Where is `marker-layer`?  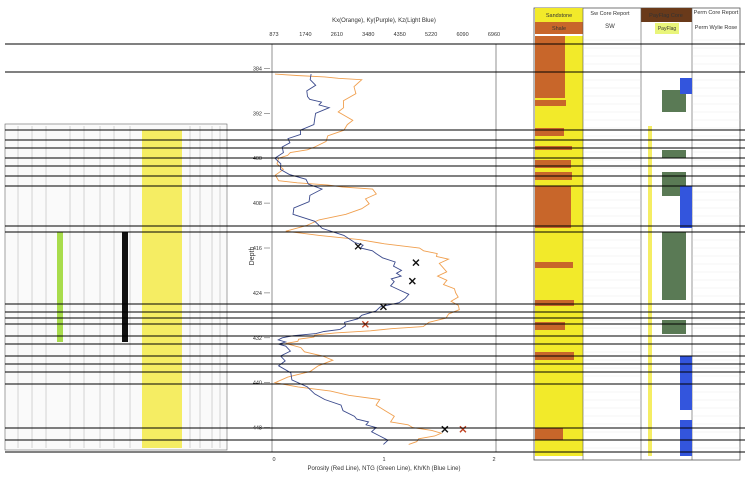
marker-layer is located at coordinates (410, 337).